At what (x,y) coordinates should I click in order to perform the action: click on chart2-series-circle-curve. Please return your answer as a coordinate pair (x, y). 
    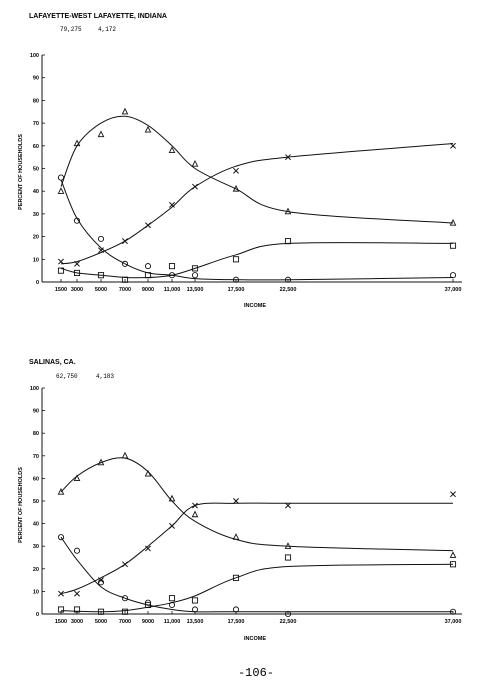
    Looking at the image, I should click on (256, 574).